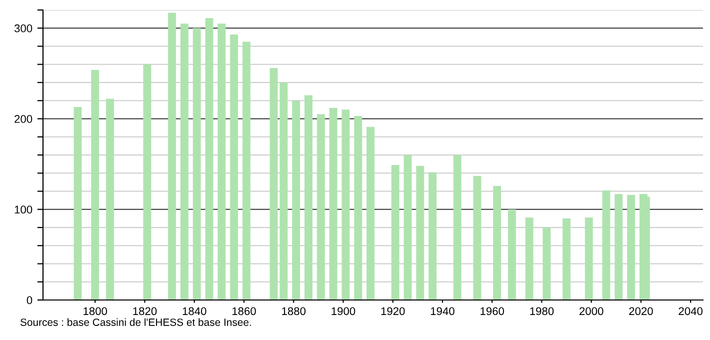 Image resolution: width=710 pixels, height=340 pixels. What do you see at coordinates (244, 311) in the screenshot?
I see `x-tick-label: 1860` at bounding box center [244, 311].